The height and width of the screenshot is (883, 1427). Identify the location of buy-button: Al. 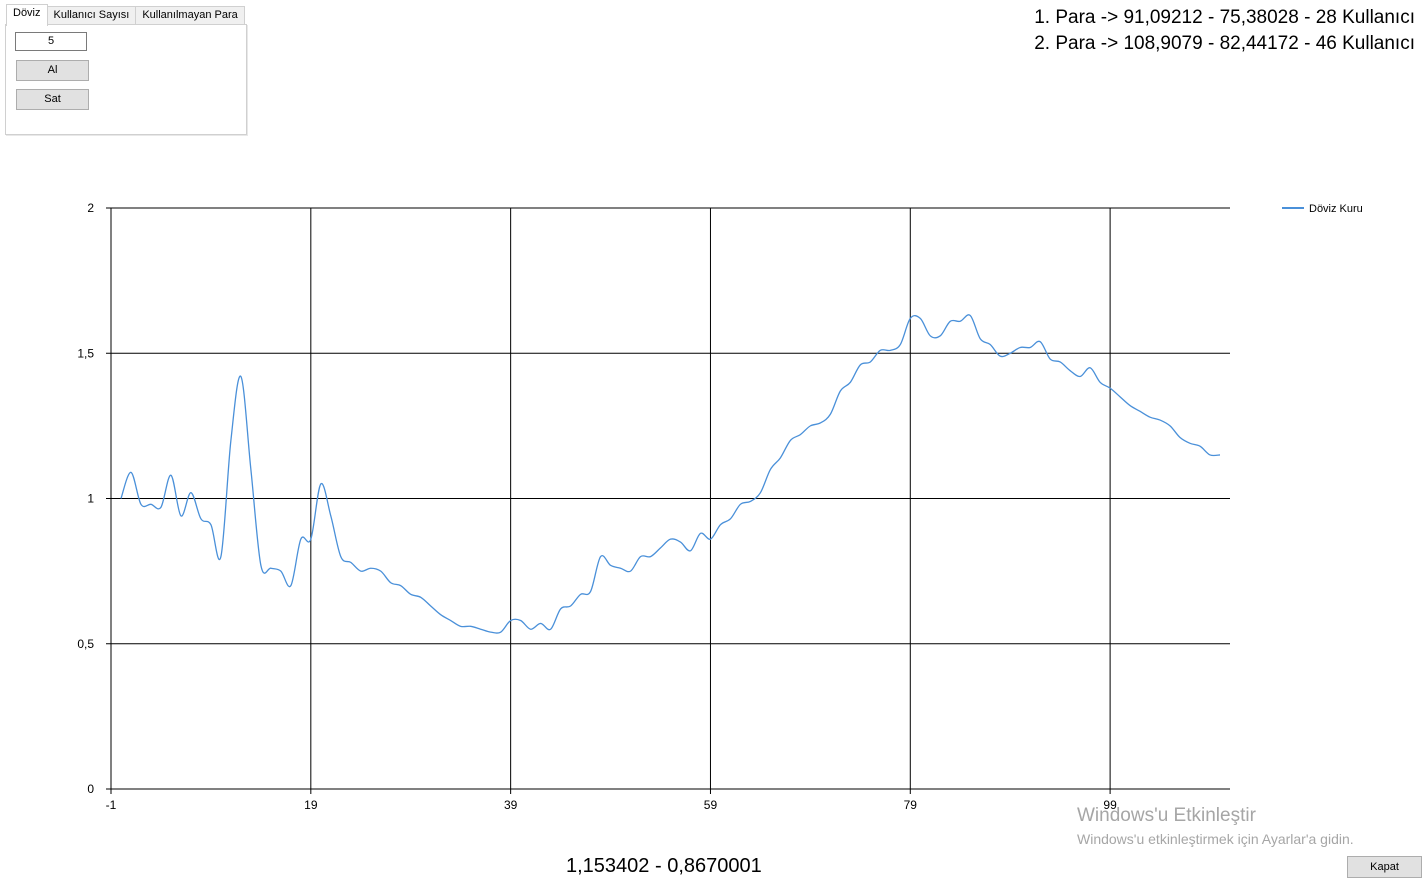
(52, 70).